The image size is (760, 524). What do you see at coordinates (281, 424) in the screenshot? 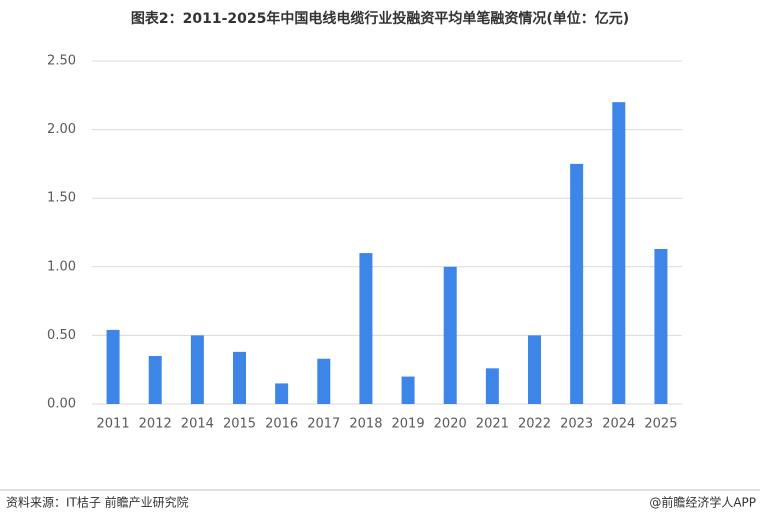
I see `x-tick-label: 2016` at bounding box center [281, 424].